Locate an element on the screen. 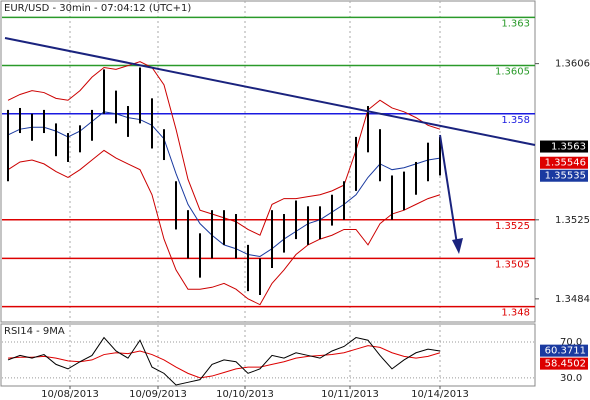  price-tag-label: 1.35546 is located at coordinates (565, 163).